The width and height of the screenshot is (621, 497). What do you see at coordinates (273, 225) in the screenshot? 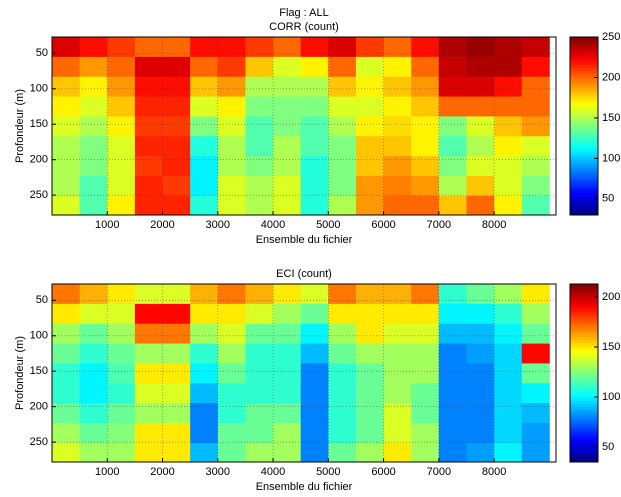
I see `x-tick-label: 4000` at bounding box center [273, 225].